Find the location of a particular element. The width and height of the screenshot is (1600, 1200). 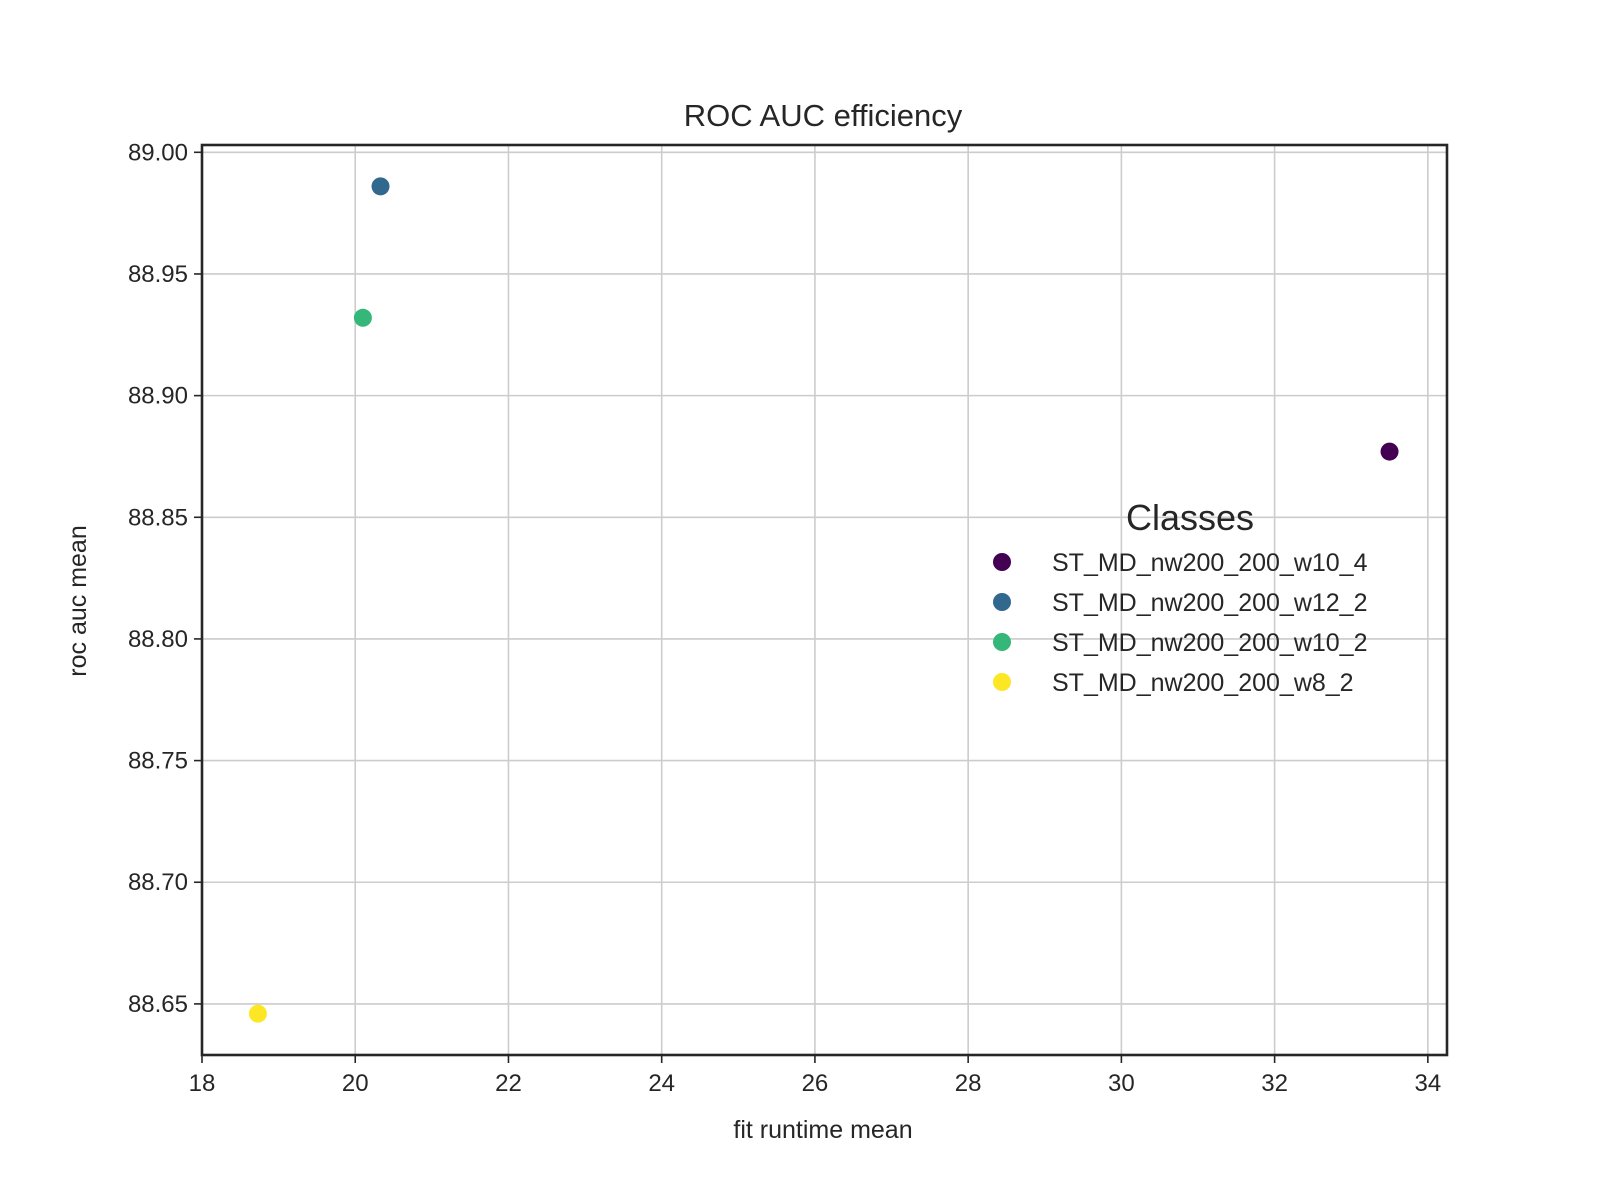

chart-title: ROC AUC efficiency is located at coordinates (823, 115).